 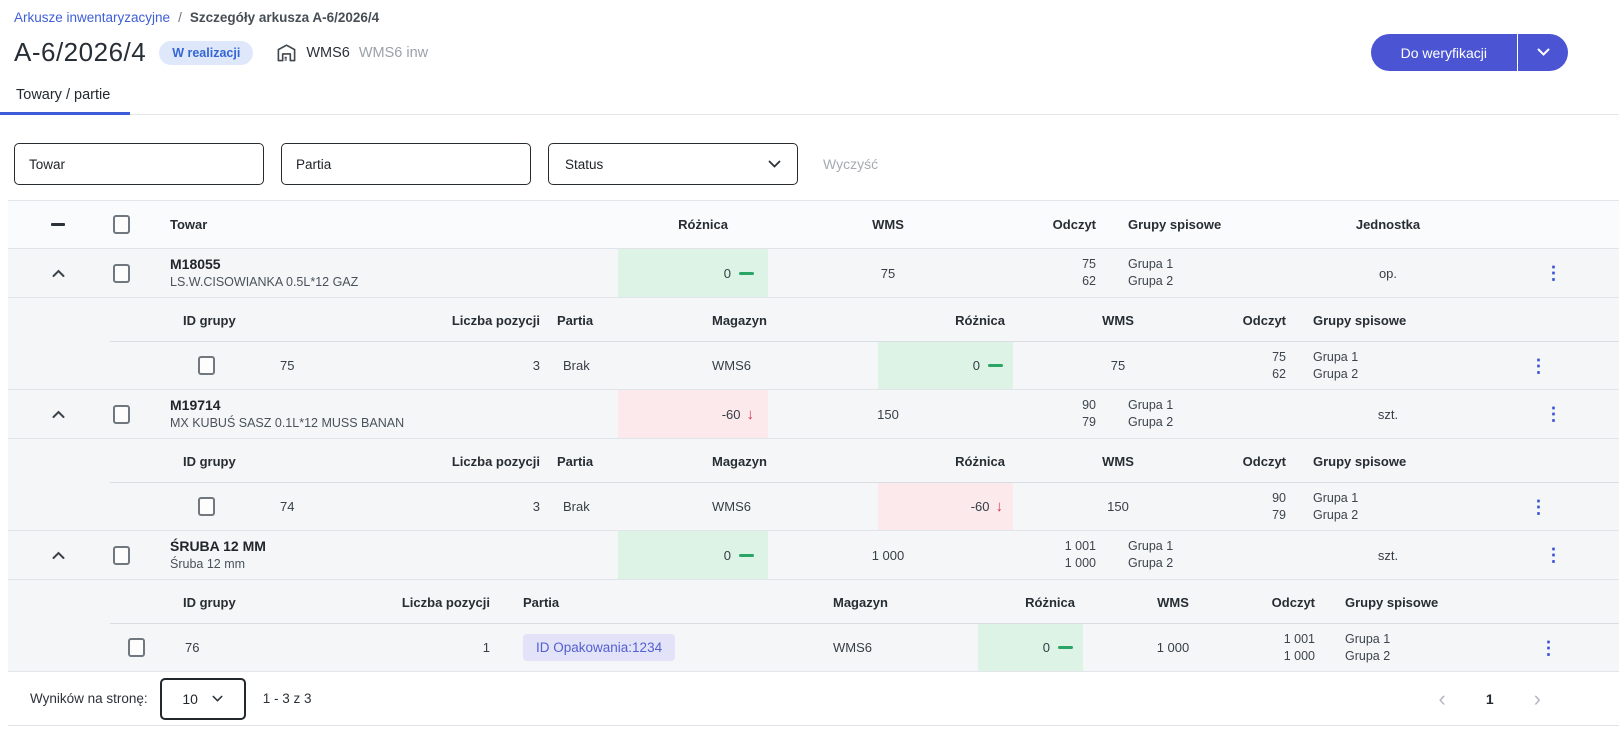 I want to click on collapse-all-button, so click(x=58, y=225).